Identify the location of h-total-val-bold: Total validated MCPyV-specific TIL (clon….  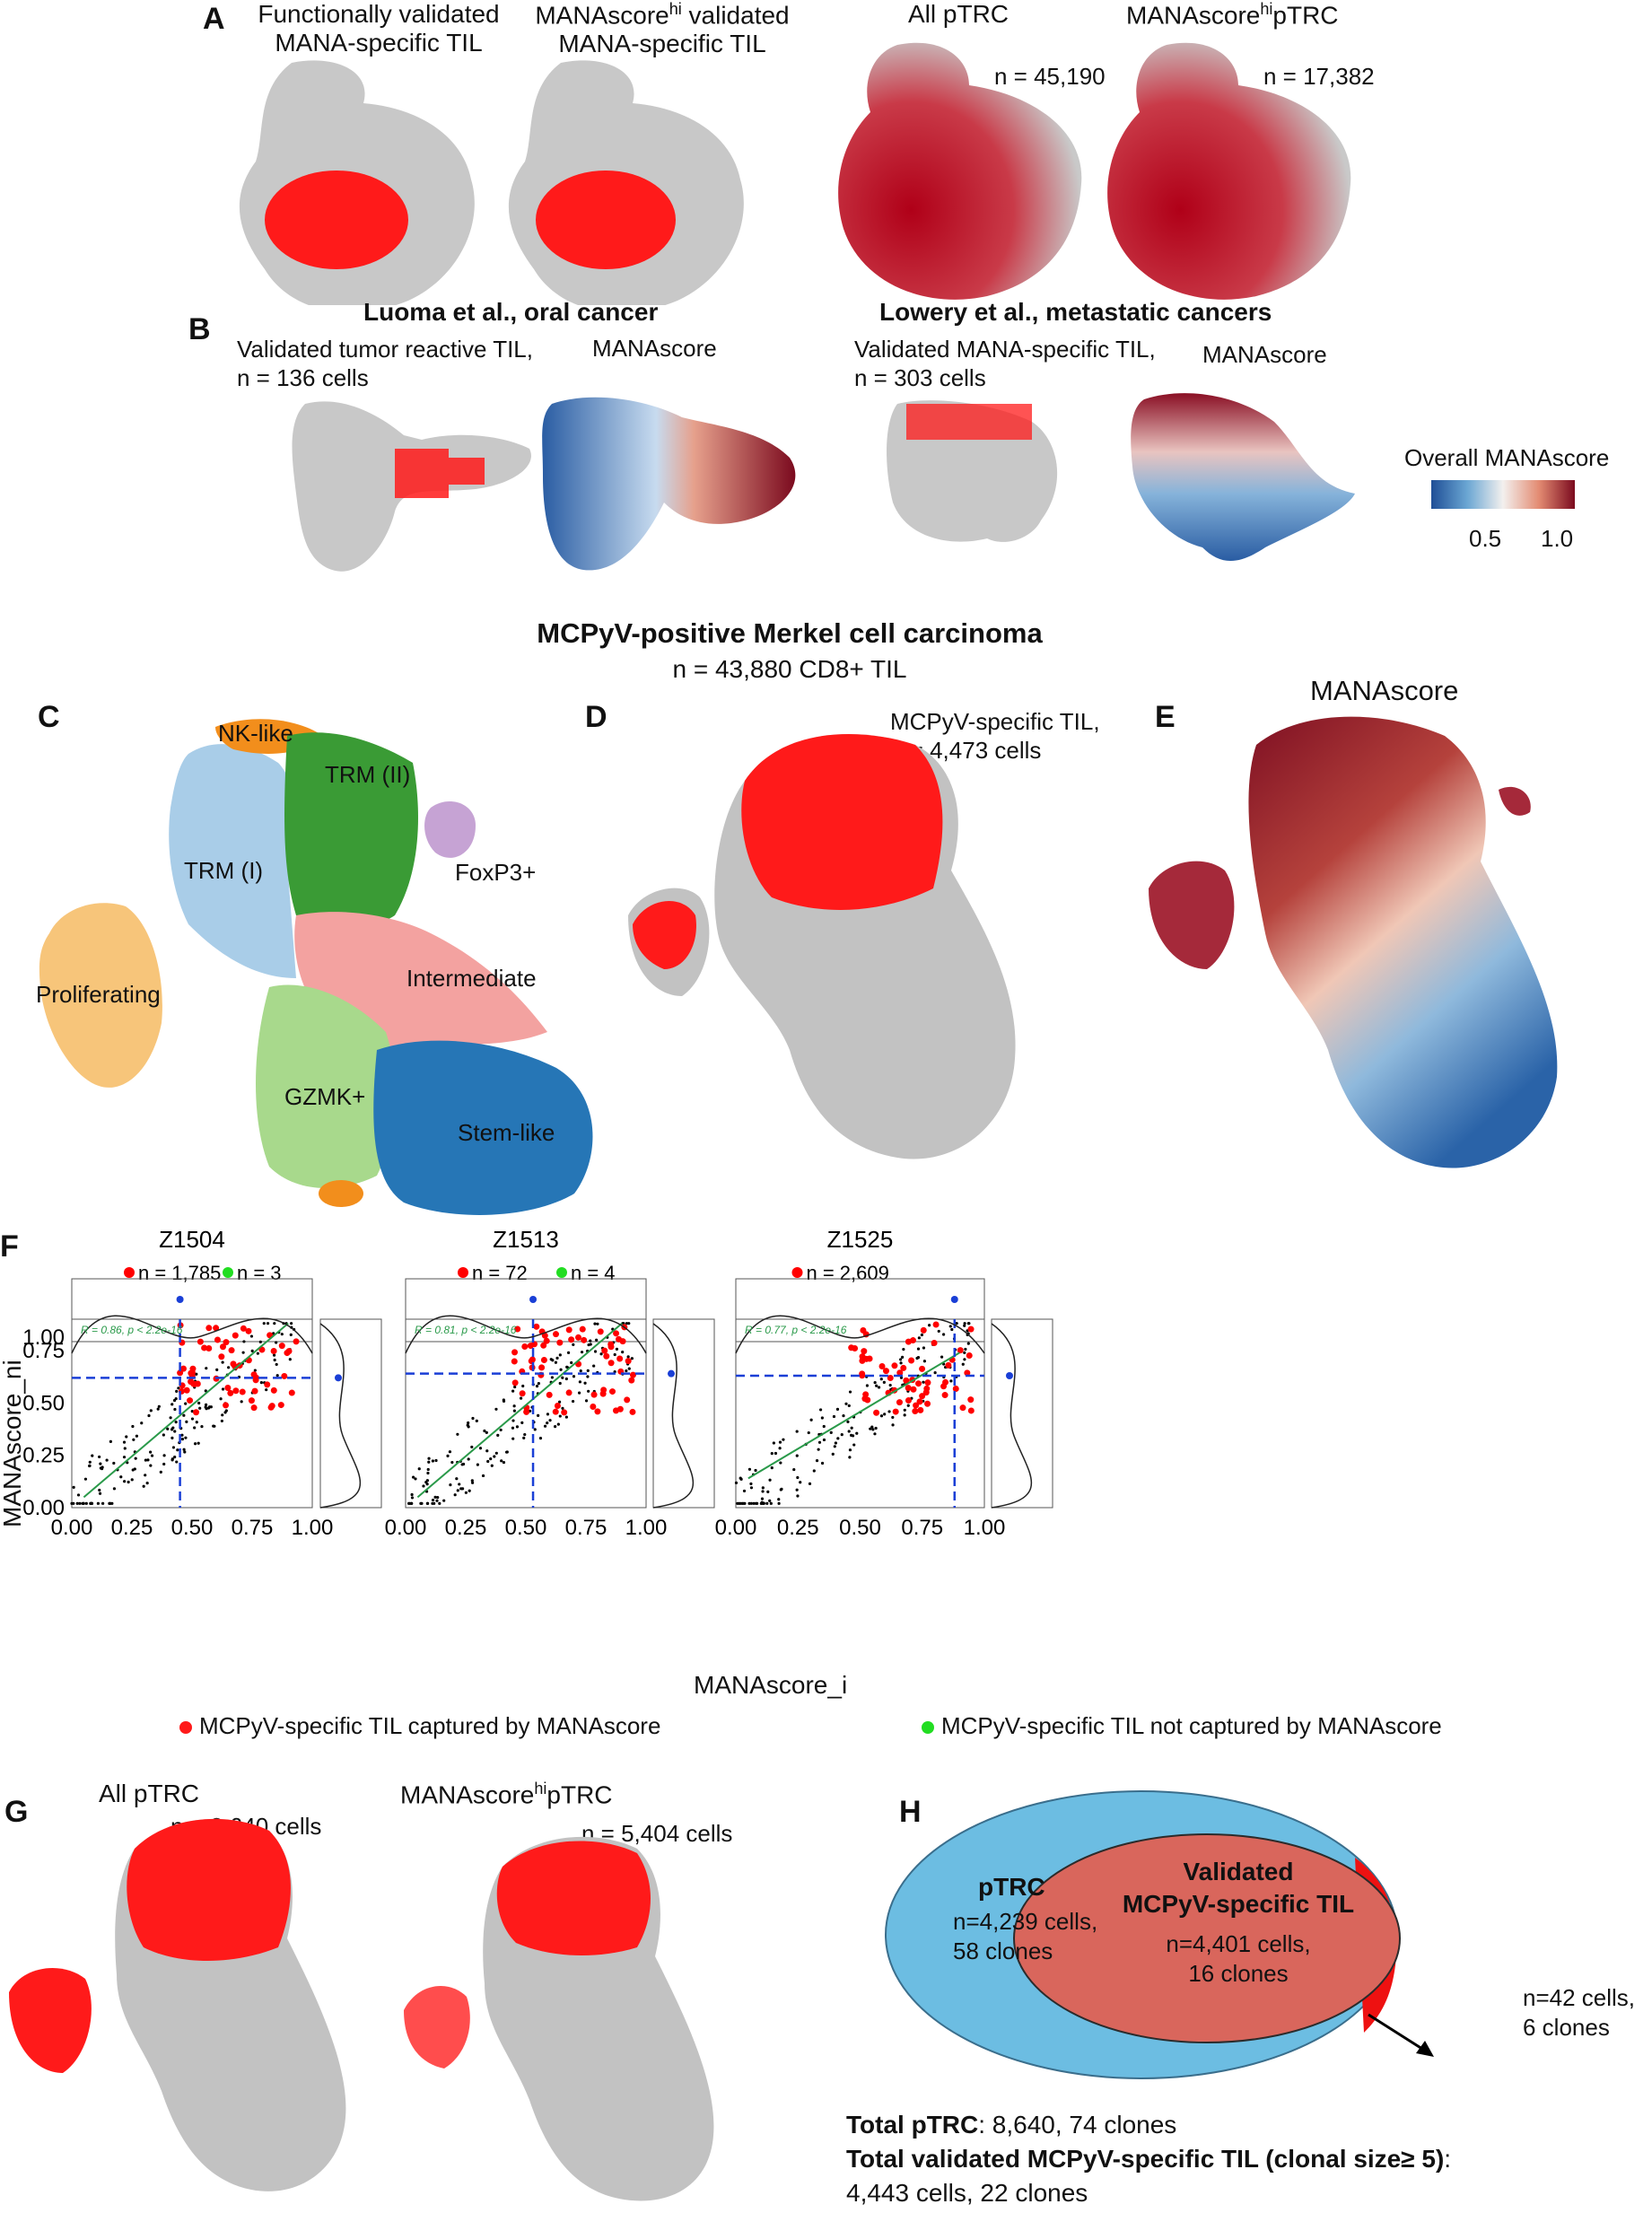
(1145, 2159).